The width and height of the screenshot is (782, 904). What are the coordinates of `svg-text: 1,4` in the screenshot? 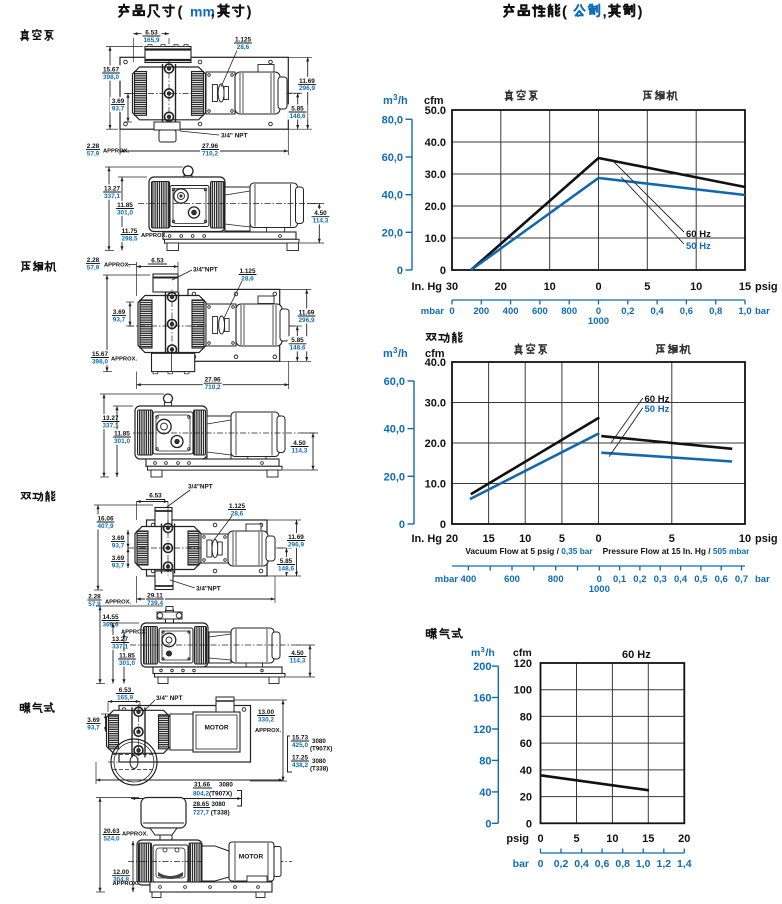 It's located at (684, 864).